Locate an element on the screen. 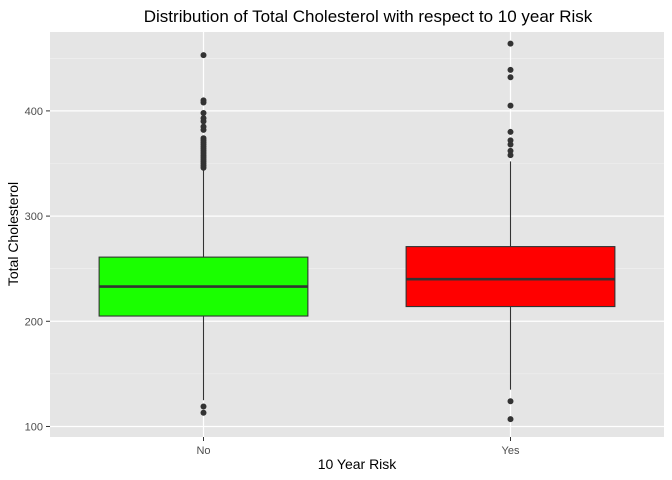 The image size is (672, 480). y-tick-label: 200 is located at coordinates (34, 322).